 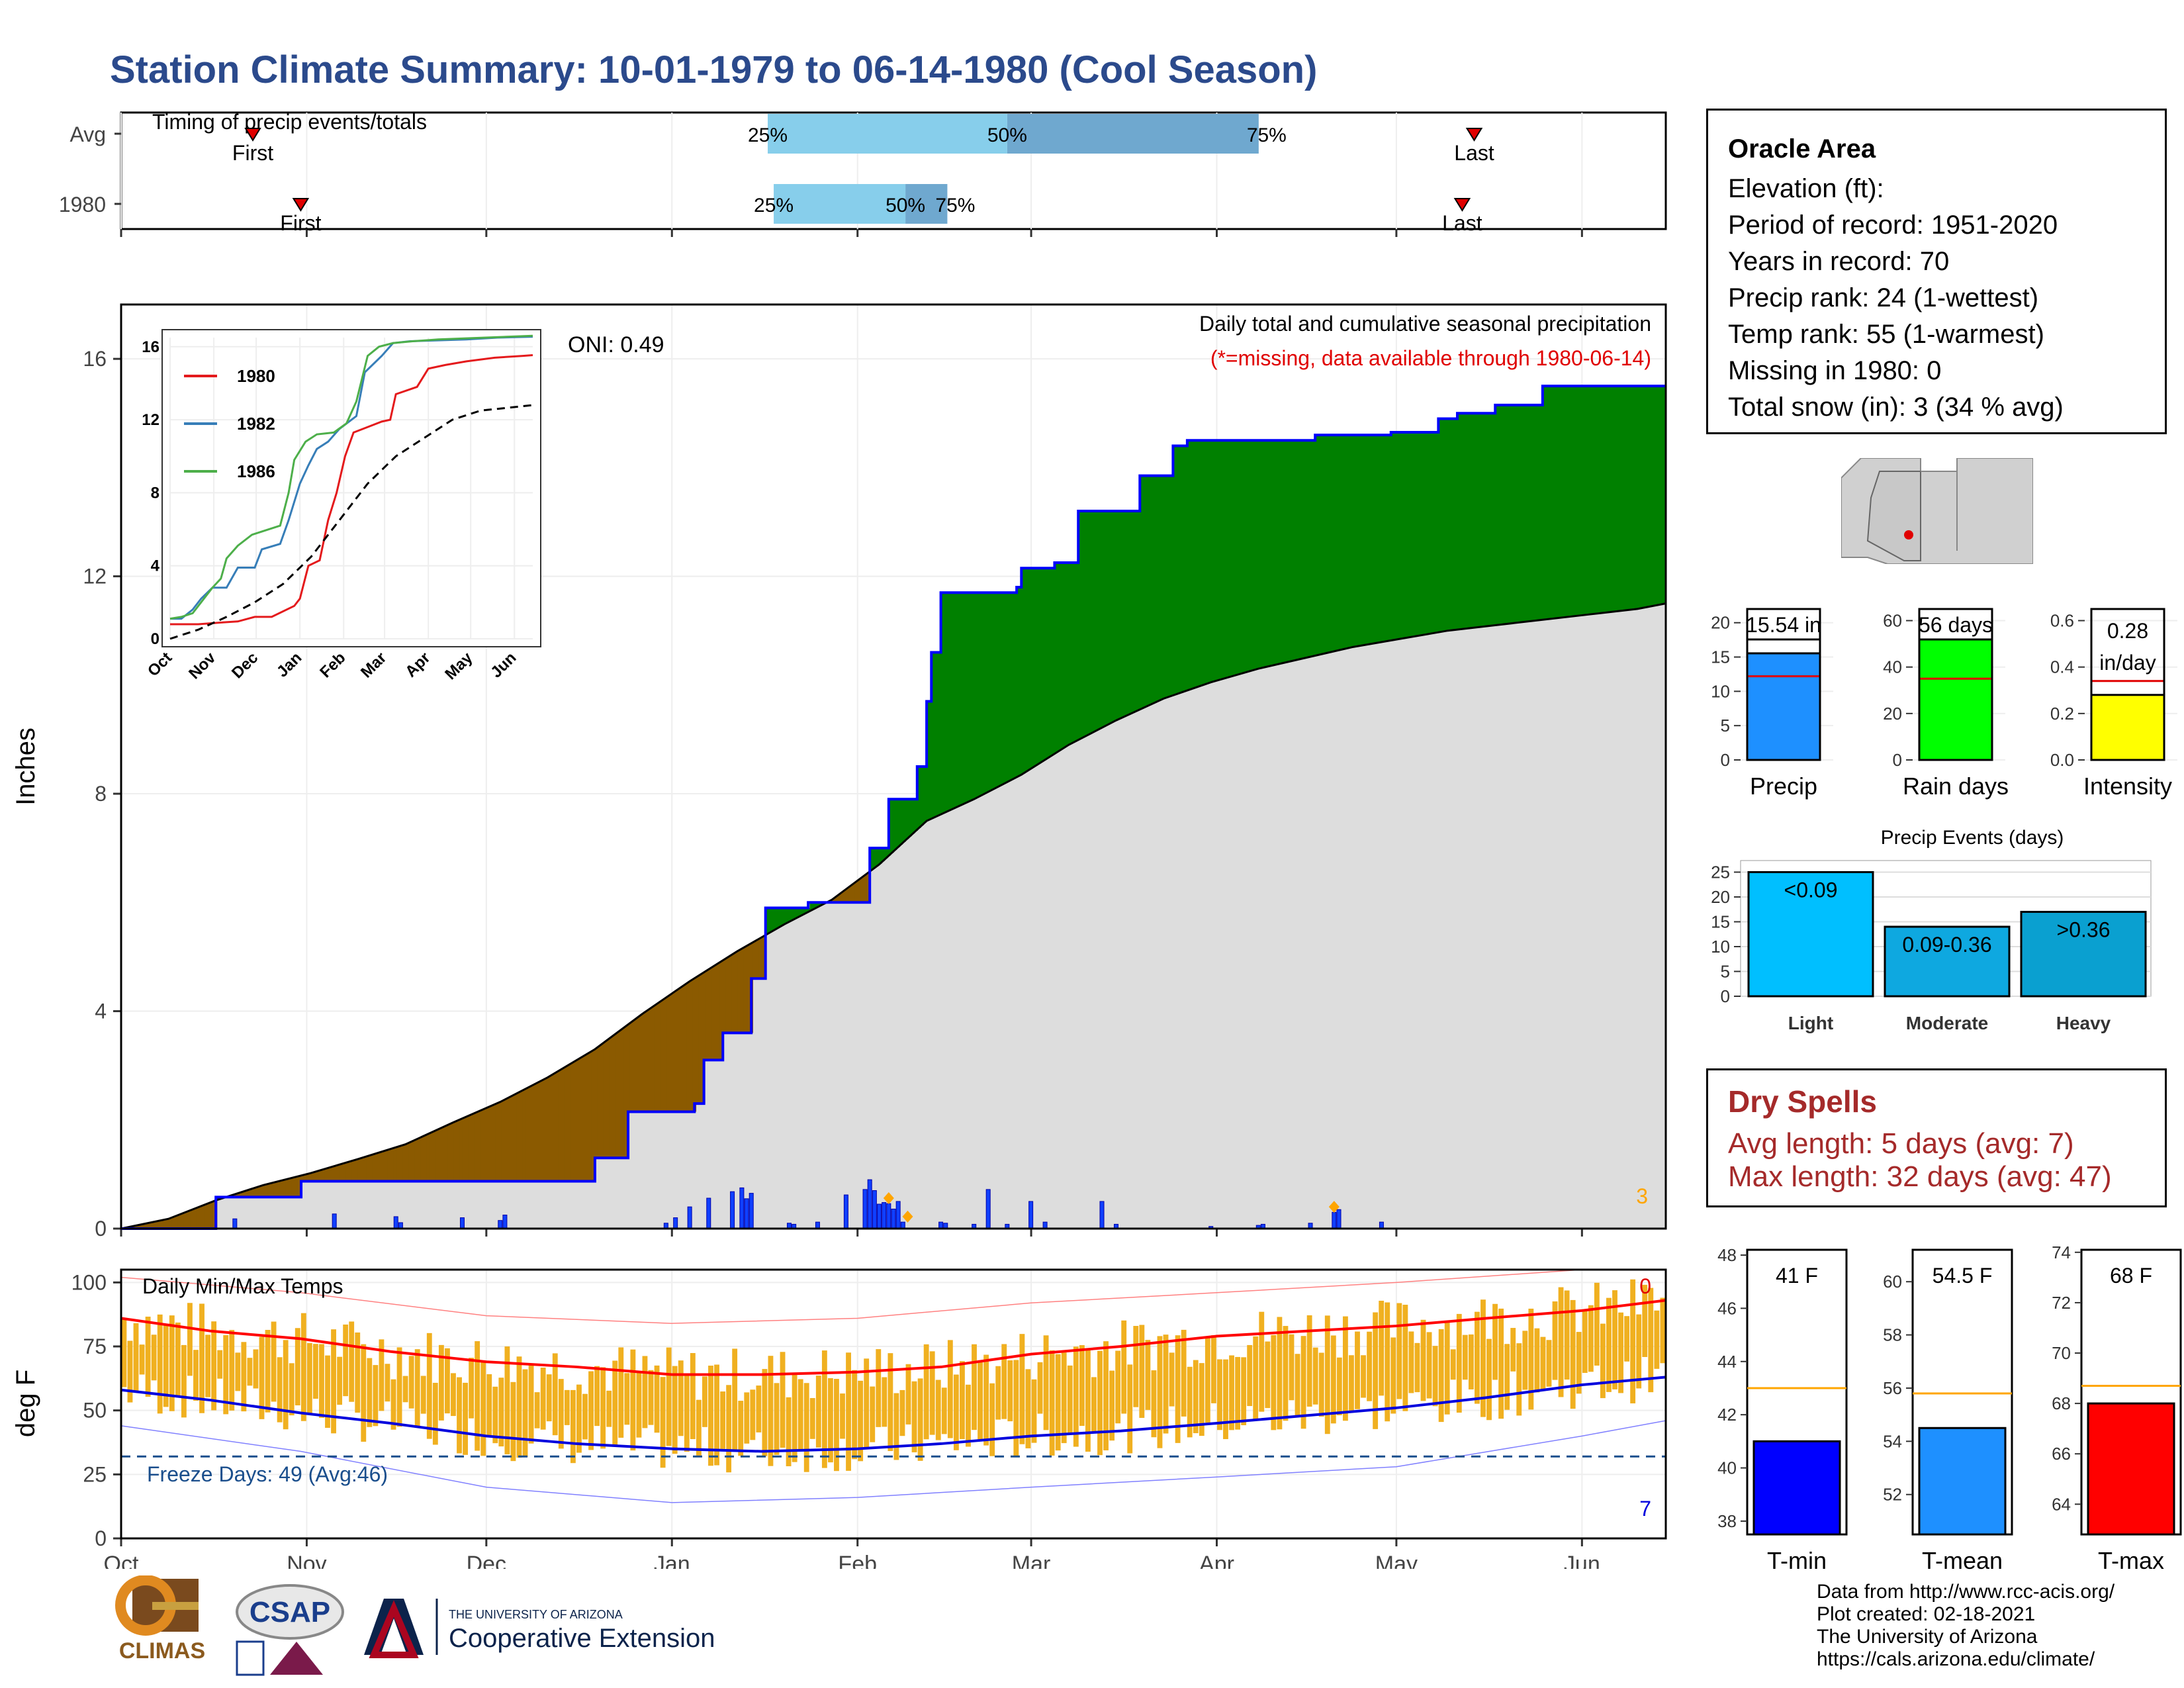 I want to click on temp-summary-category: T-max, so click(x=2131, y=1560).